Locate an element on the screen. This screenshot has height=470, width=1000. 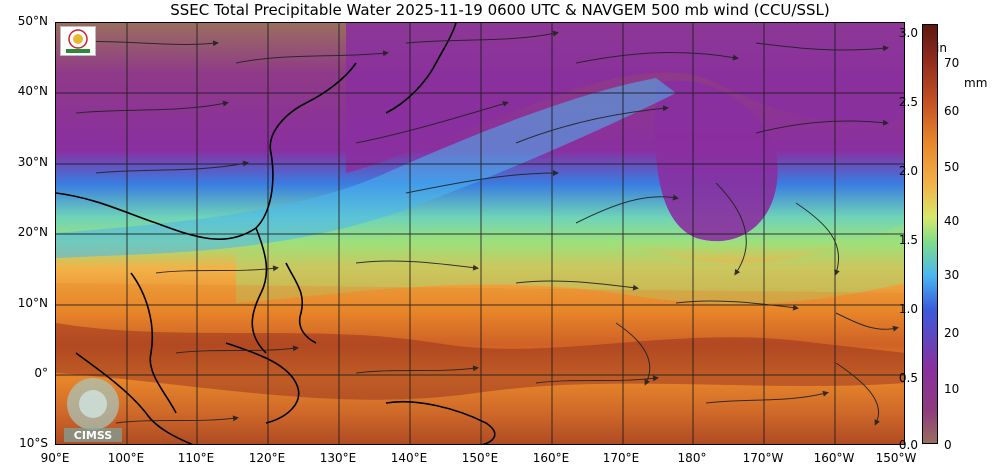
colorbar-unit-mm: mm is located at coordinates (976, 83).